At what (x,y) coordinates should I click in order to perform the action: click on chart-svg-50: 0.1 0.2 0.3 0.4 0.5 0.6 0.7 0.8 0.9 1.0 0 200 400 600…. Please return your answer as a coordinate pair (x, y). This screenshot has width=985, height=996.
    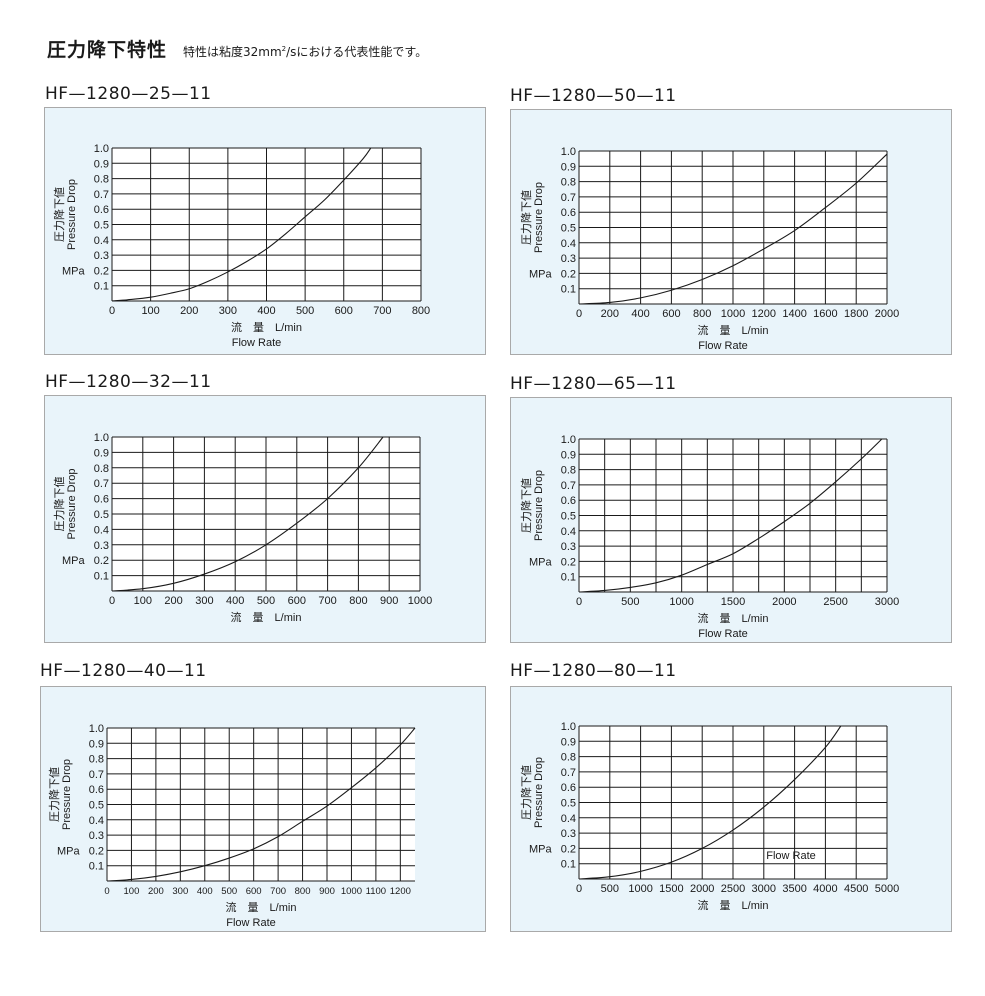
    Looking at the image, I should click on (709, 249).